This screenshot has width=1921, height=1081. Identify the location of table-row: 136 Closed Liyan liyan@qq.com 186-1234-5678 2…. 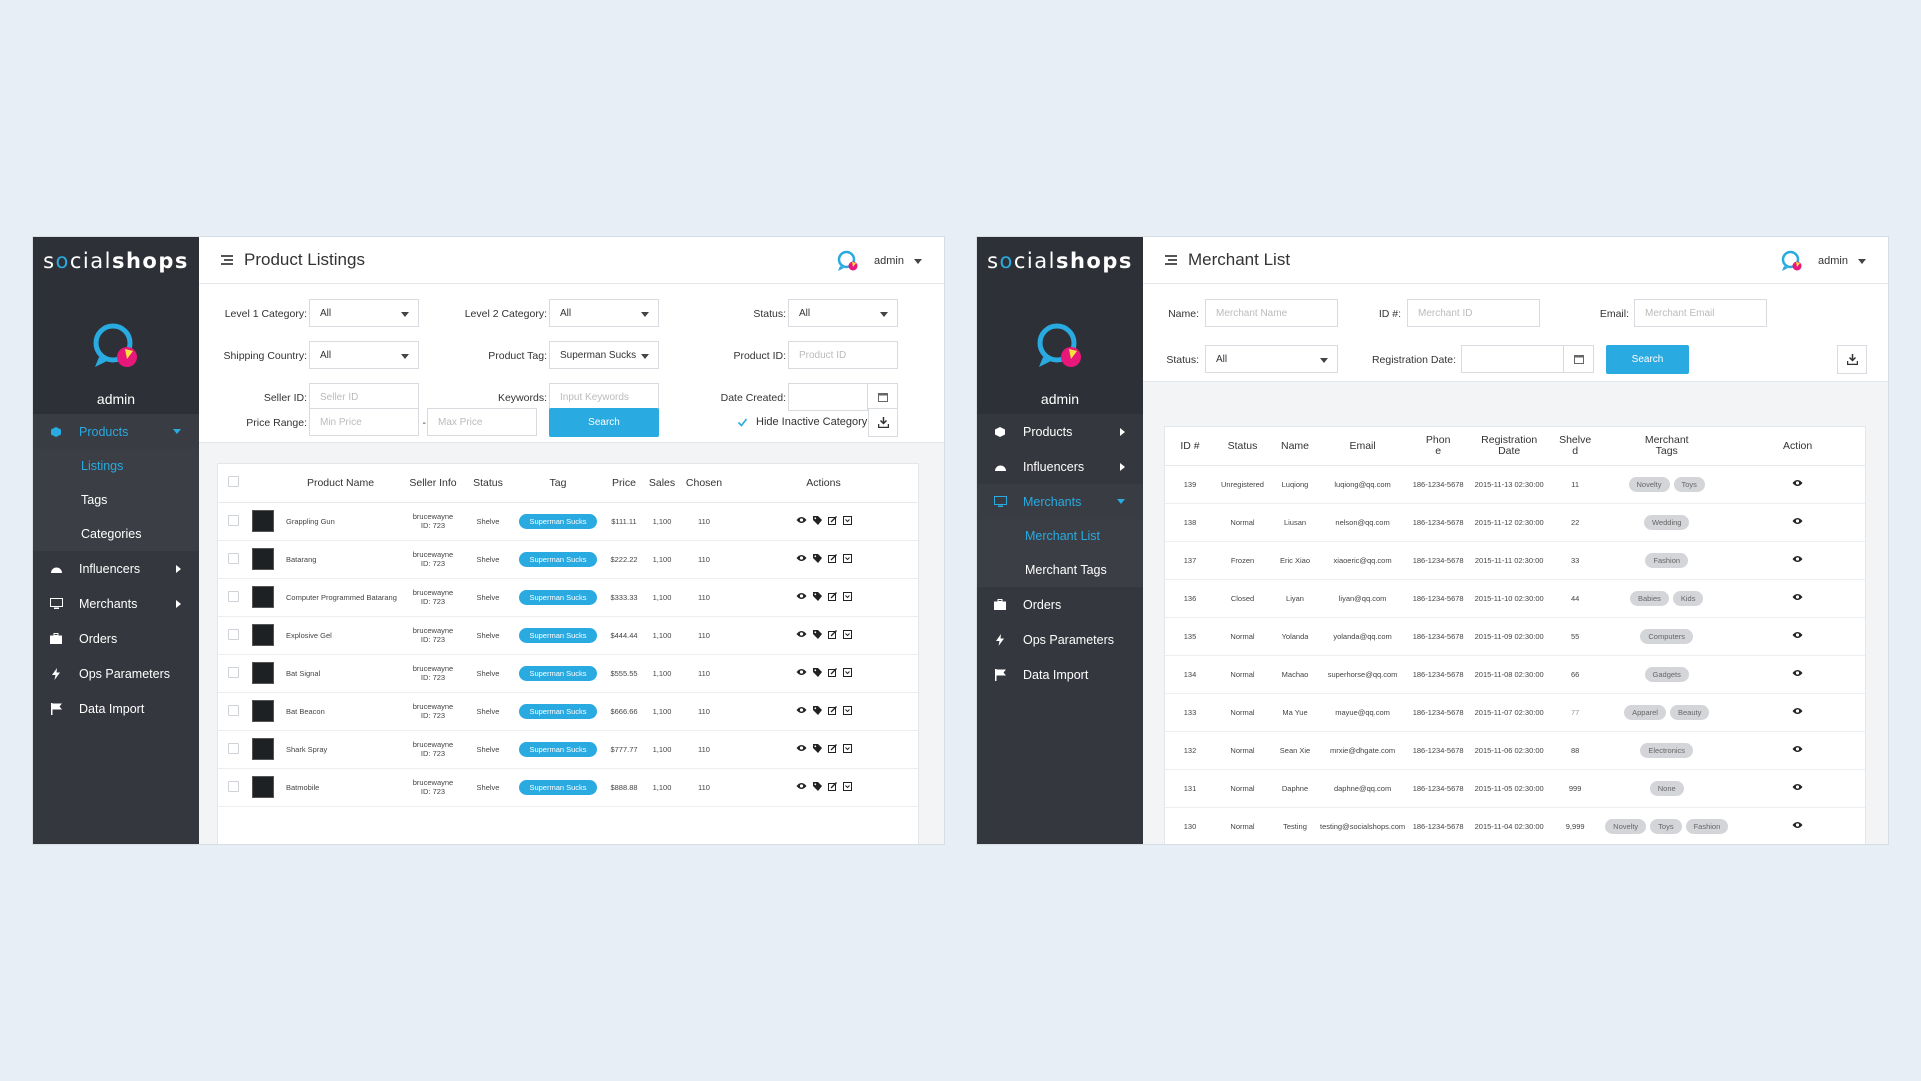
(1515, 598).